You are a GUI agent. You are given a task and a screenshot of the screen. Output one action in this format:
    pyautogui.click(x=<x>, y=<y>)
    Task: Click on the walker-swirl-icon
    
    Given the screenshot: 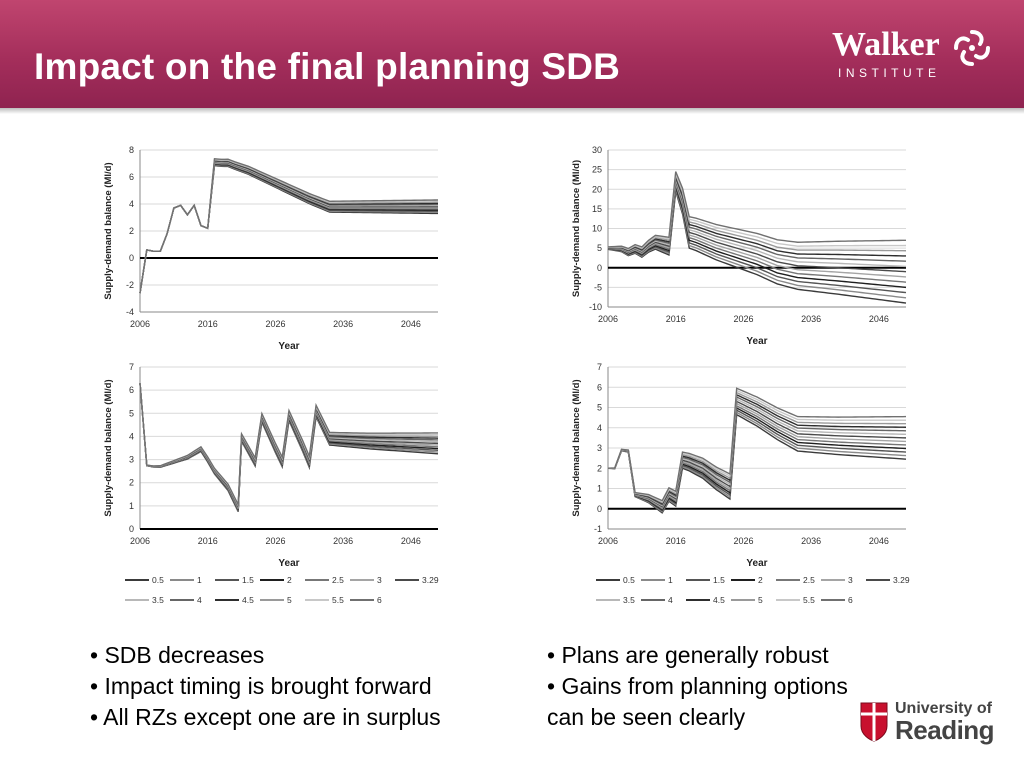 What is the action you would take?
    pyautogui.click(x=972, y=48)
    